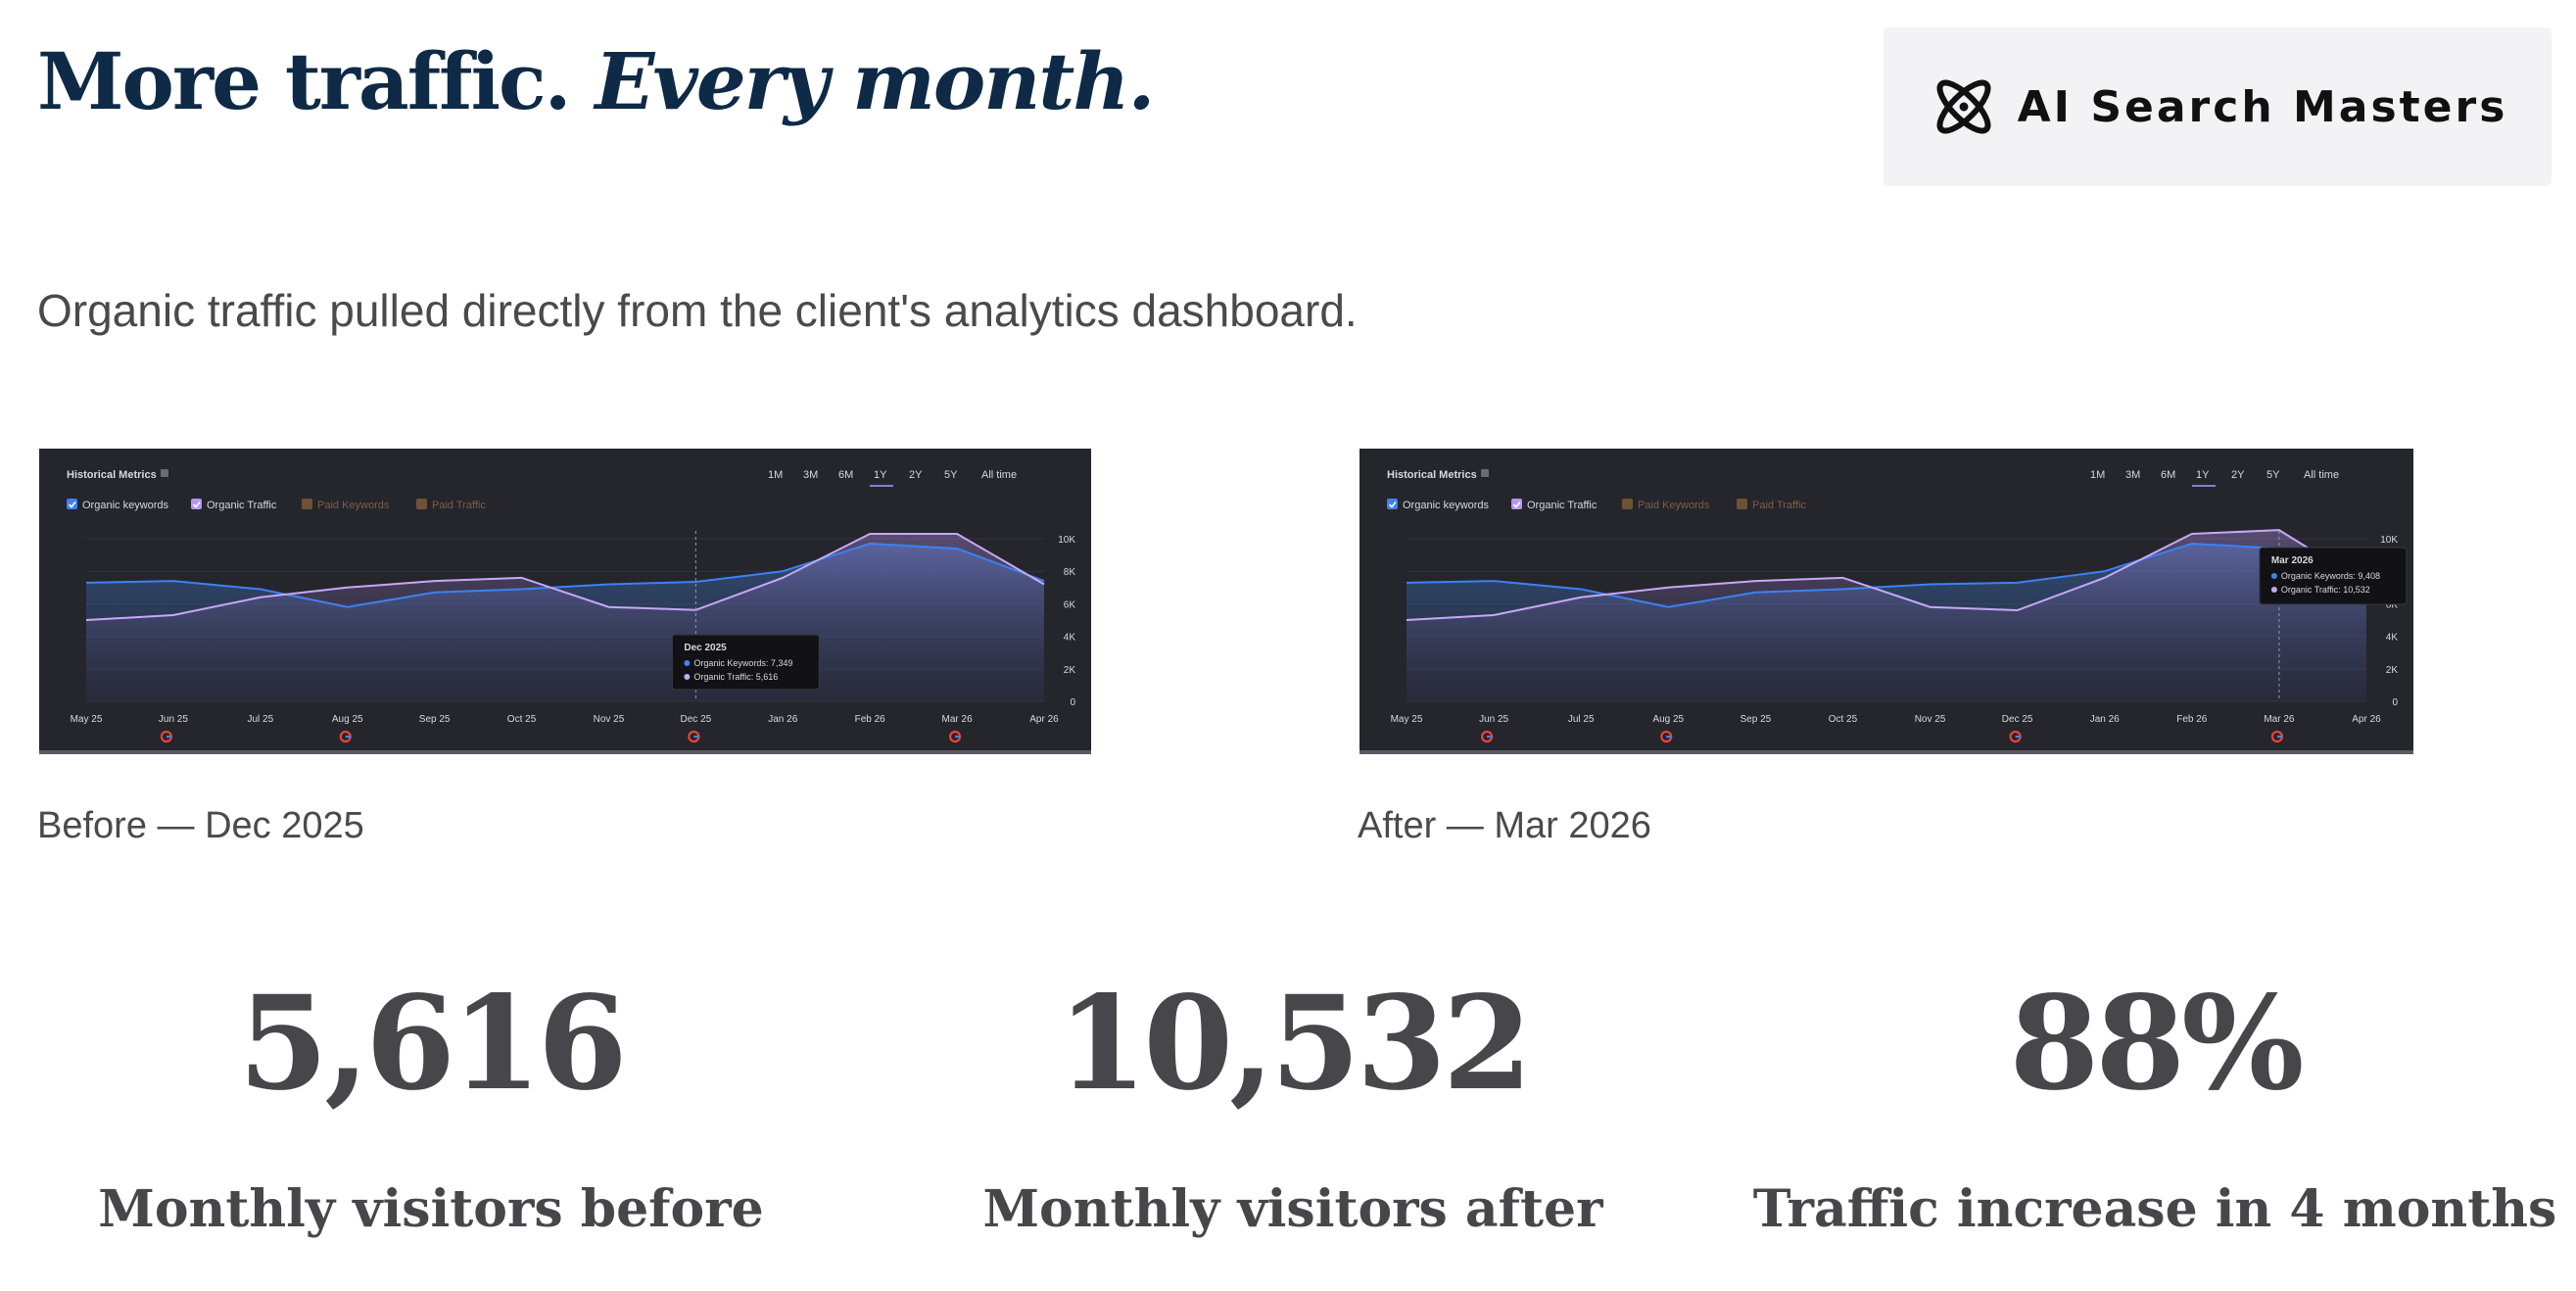 The width and height of the screenshot is (2576, 1291). What do you see at coordinates (2155, 1209) in the screenshot?
I see `stat-label: Traffic increase in 4 months` at bounding box center [2155, 1209].